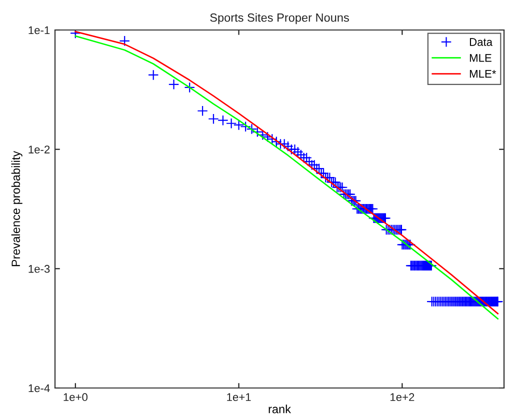 The image size is (505, 419). Describe the element at coordinates (239, 397) in the screenshot. I see `x-tick-label: 1e+1` at that location.